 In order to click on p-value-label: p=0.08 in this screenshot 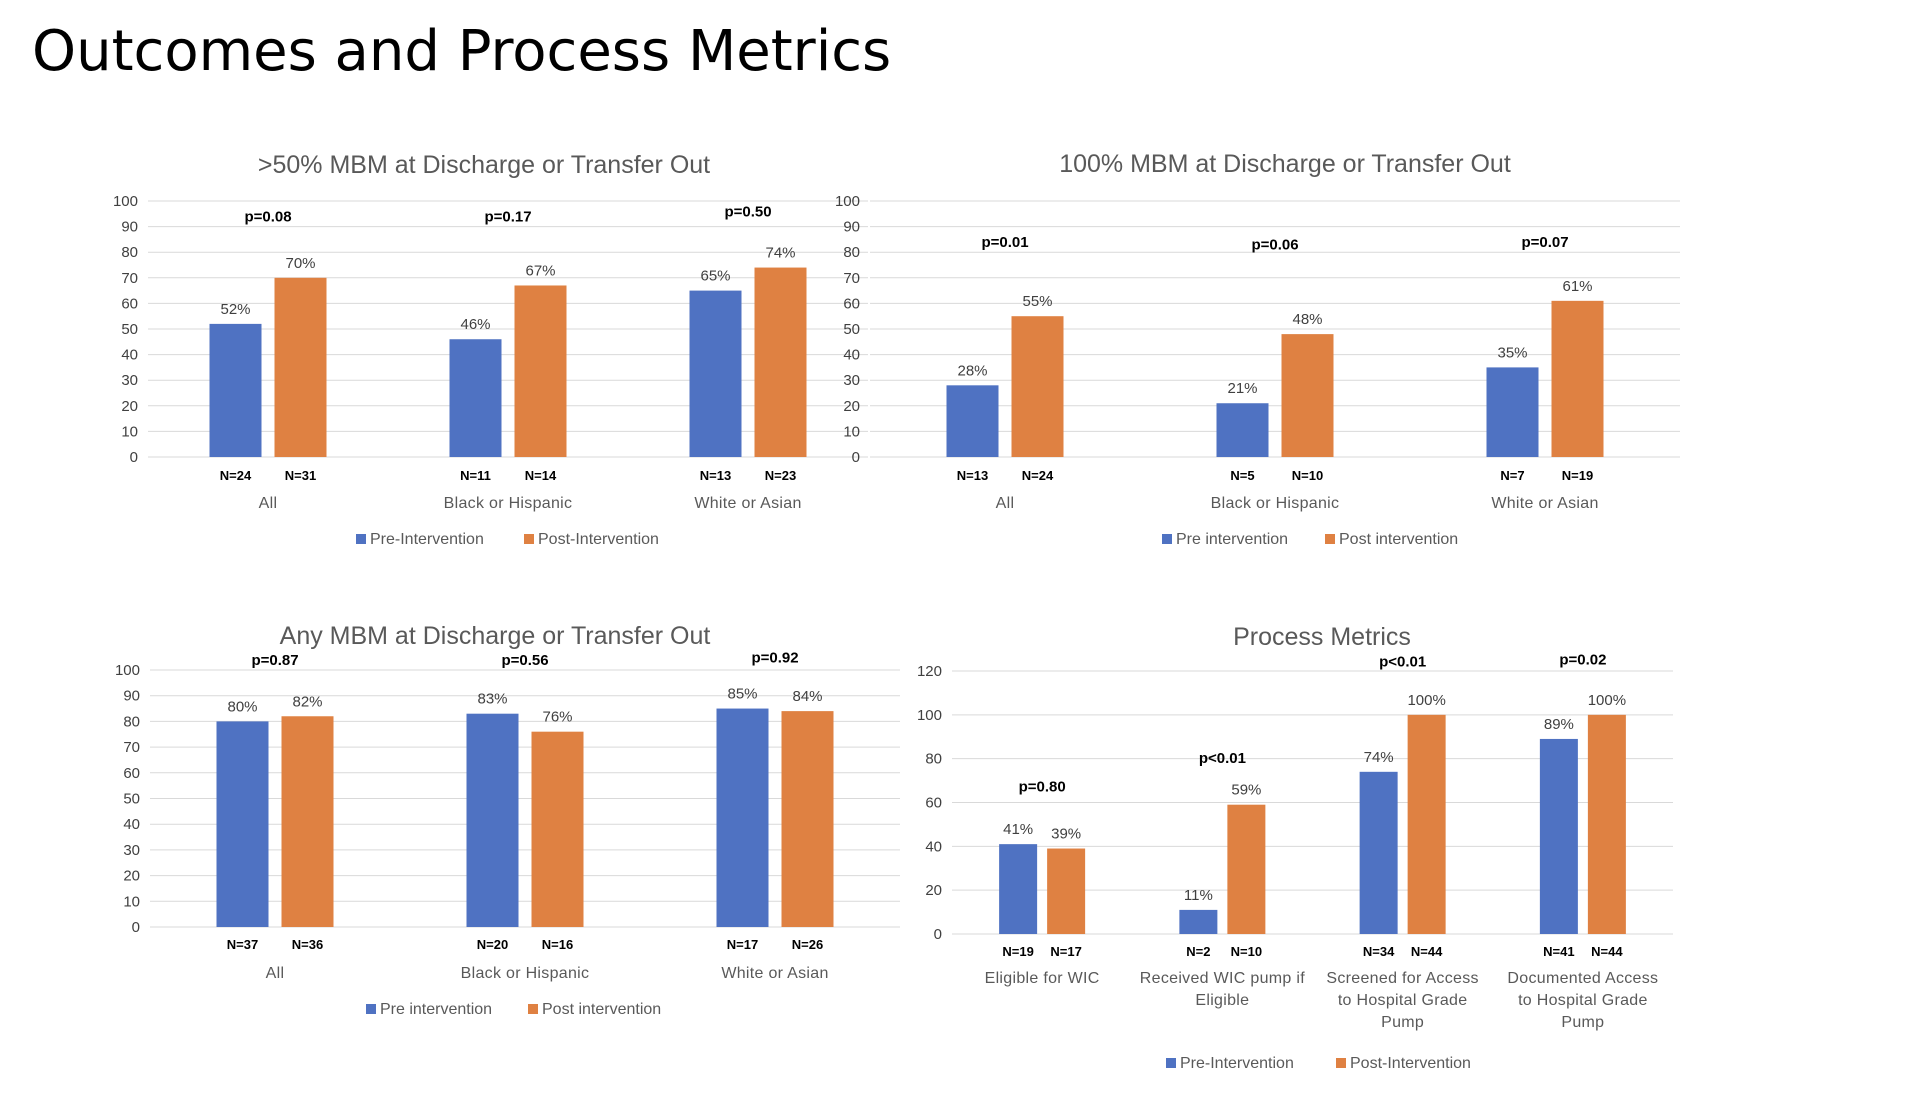, I will do `click(267, 216)`.